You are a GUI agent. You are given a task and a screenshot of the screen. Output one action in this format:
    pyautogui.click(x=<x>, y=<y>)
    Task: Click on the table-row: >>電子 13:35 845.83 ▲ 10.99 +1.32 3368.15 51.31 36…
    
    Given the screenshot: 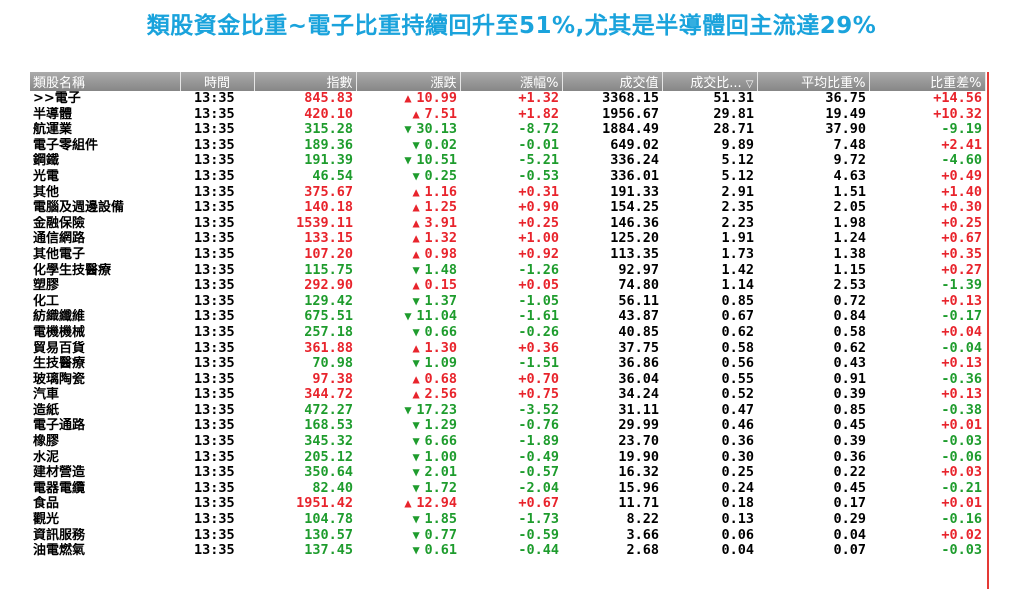 What is the action you would take?
    pyautogui.click(x=507, y=99)
    